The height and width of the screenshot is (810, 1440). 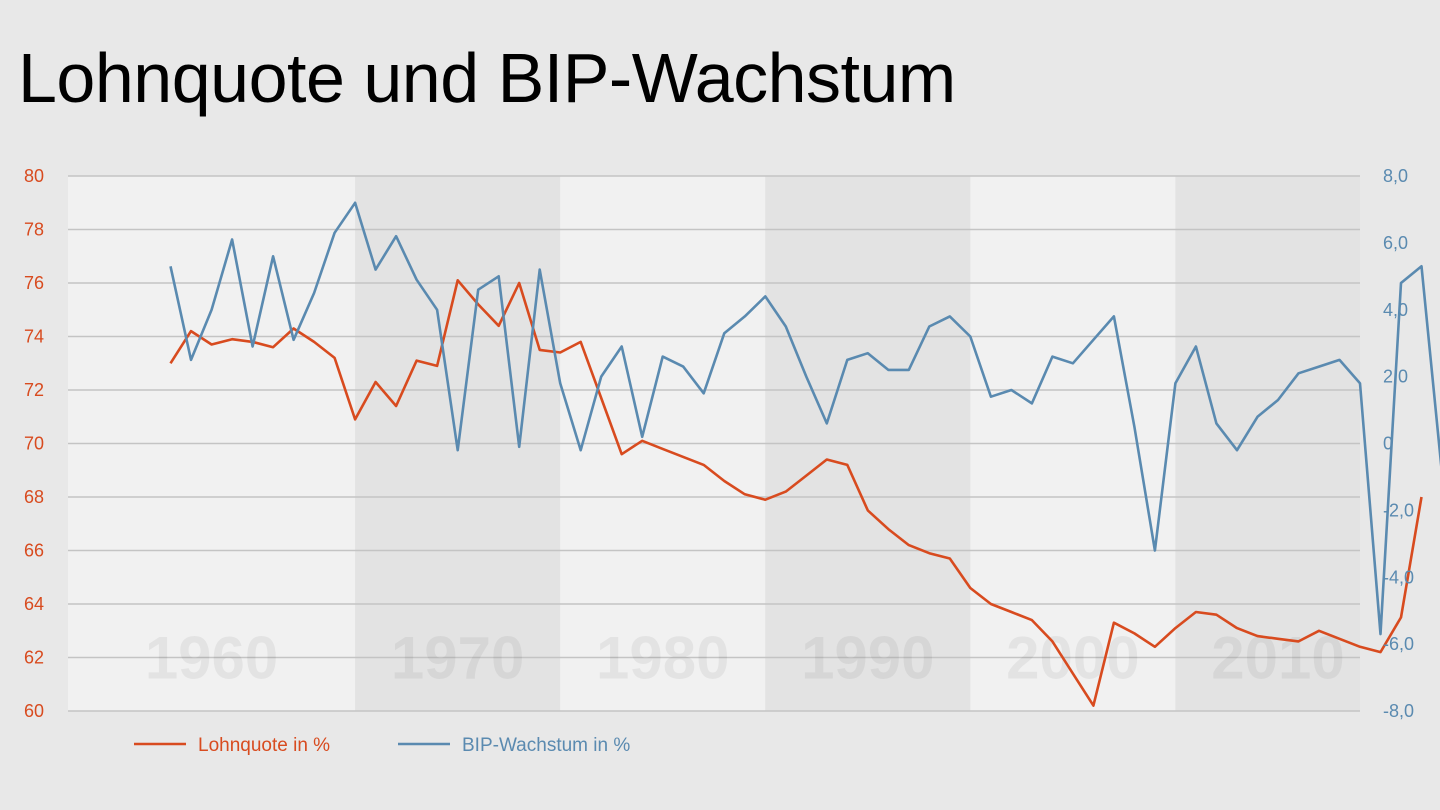 I want to click on left-tick-label: 64, so click(x=34, y=604).